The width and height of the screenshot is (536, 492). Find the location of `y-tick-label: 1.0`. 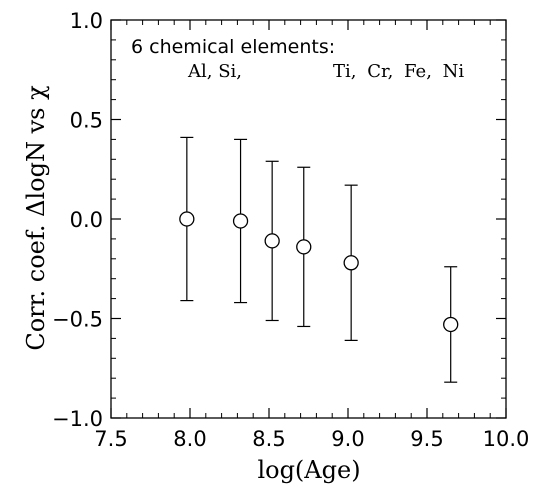

y-tick-label: 1.0 is located at coordinates (86, 21).